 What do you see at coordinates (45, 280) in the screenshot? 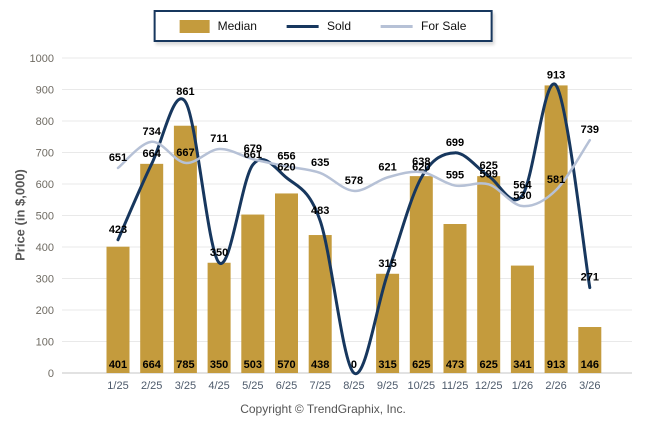
I see `svg-text: 300` at bounding box center [45, 280].